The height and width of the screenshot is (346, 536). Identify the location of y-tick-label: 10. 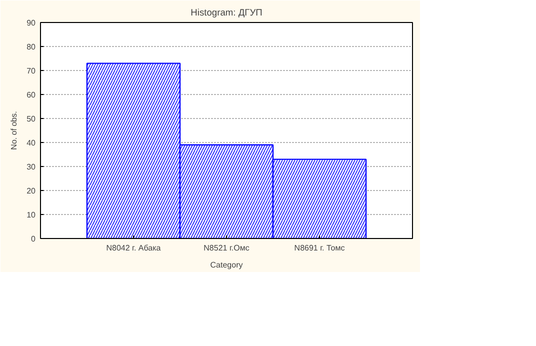
(31, 215).